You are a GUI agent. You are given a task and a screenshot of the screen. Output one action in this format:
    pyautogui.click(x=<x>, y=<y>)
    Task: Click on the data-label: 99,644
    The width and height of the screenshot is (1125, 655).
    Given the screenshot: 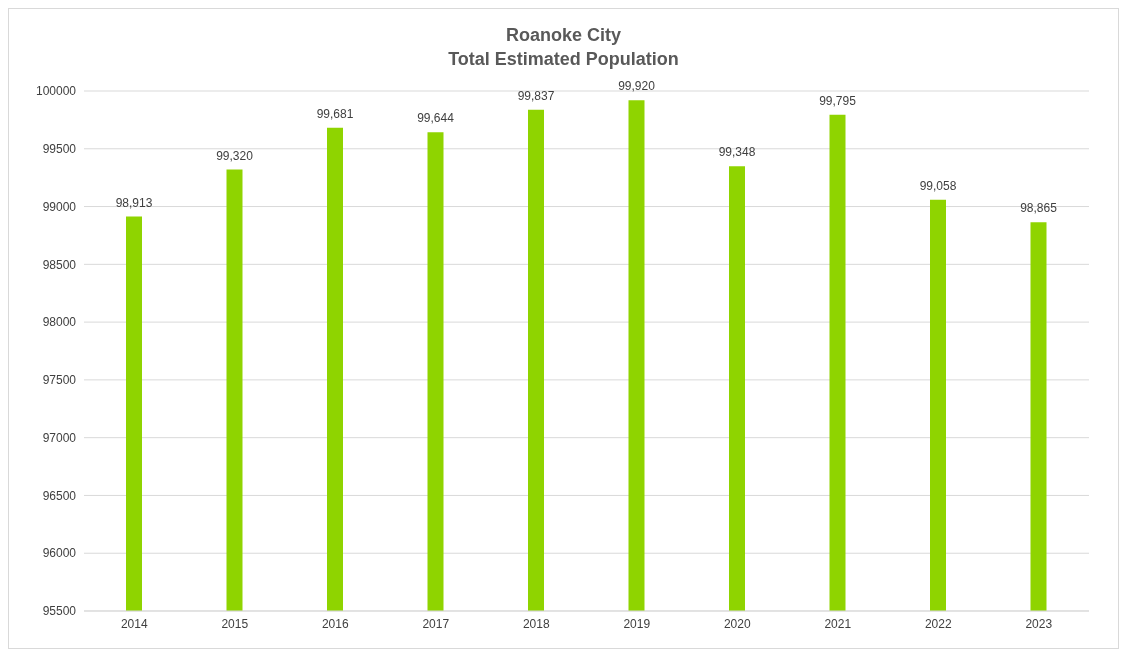 What is the action you would take?
    pyautogui.click(x=436, y=118)
    